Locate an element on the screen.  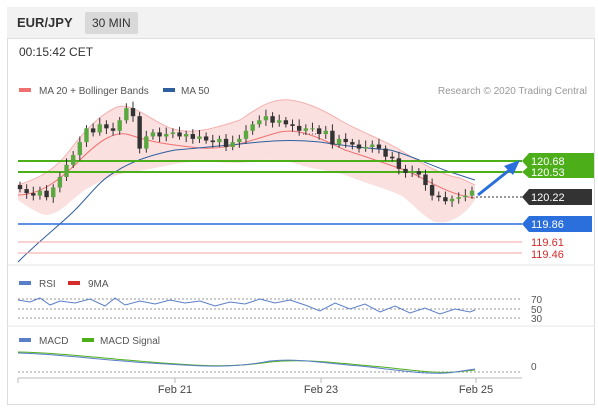
timeframe-button: 30 MIN is located at coordinates (111, 23).